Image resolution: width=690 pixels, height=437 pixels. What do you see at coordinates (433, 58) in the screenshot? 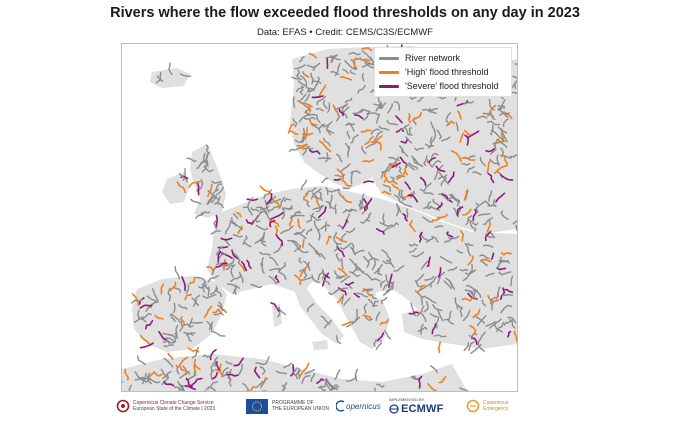
I see `legend-label-river: River network` at bounding box center [433, 58].